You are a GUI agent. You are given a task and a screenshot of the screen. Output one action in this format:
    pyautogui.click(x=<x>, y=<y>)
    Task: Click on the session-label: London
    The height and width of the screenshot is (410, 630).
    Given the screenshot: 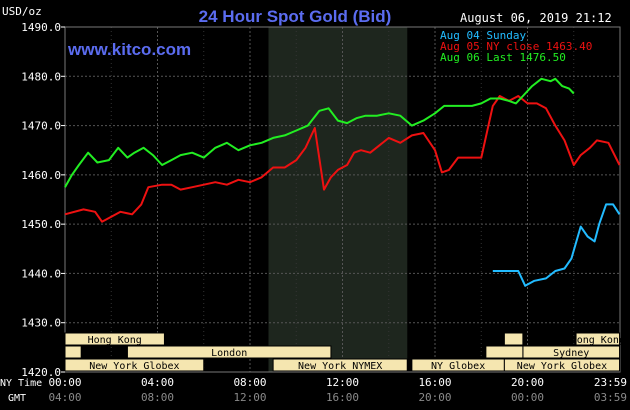 What is the action you would take?
    pyautogui.click(x=229, y=353)
    